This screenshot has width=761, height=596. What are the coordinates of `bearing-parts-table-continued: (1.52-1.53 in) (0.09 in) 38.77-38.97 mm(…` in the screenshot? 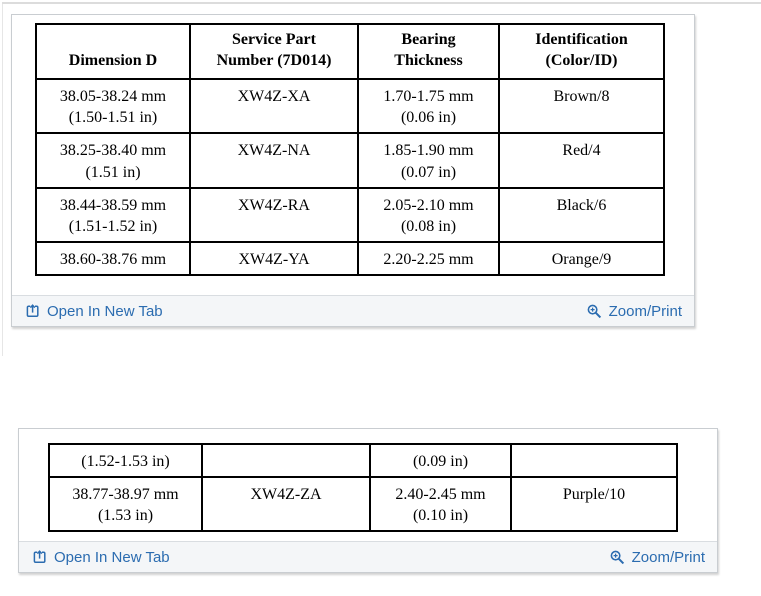 It's located at (363, 487).